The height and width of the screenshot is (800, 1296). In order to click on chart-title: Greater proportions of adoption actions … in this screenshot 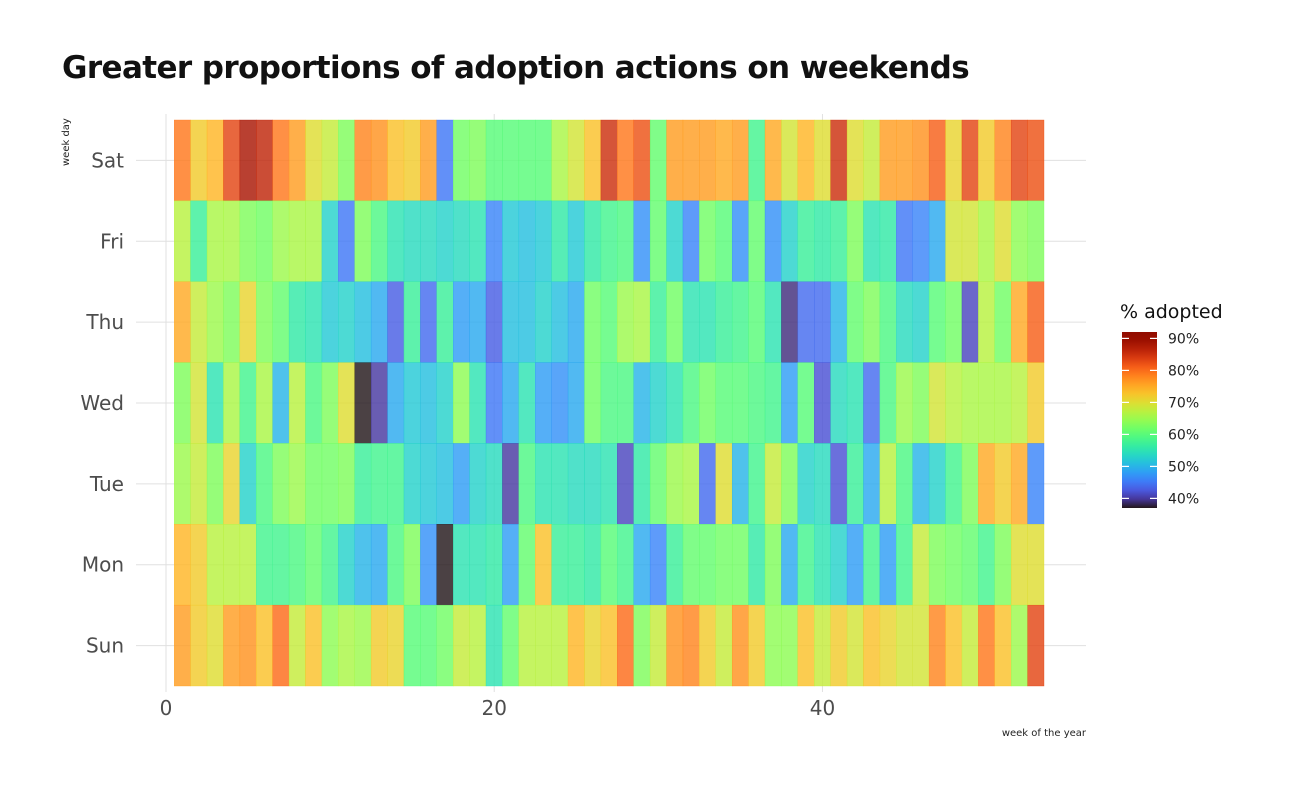, I will do `click(516, 68)`.